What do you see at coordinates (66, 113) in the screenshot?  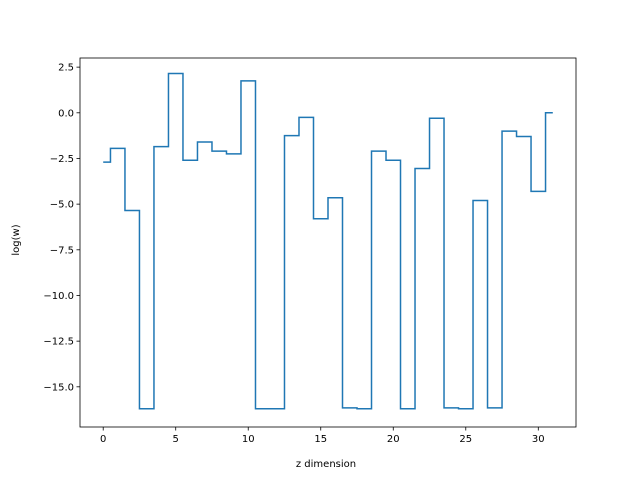 I see `y-tick-label: 0.0` at bounding box center [66, 113].